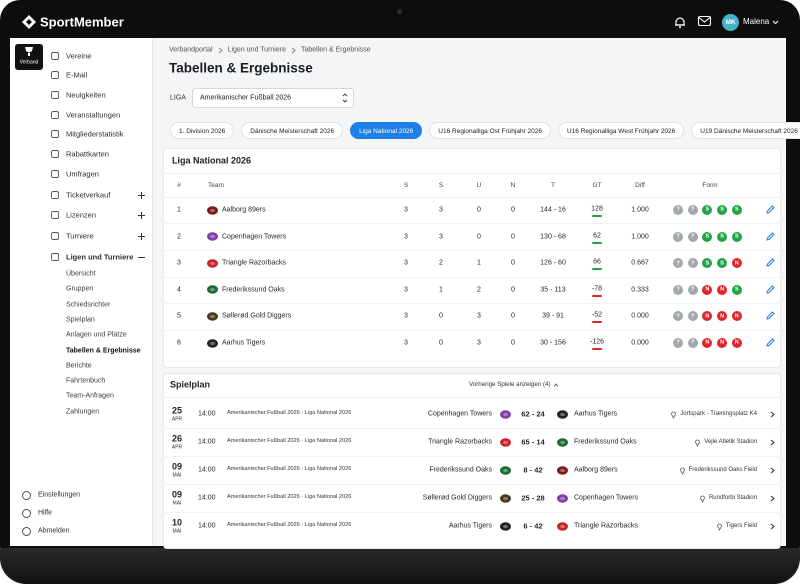  I want to click on away-team: Aalborg 89ers, so click(596, 470).